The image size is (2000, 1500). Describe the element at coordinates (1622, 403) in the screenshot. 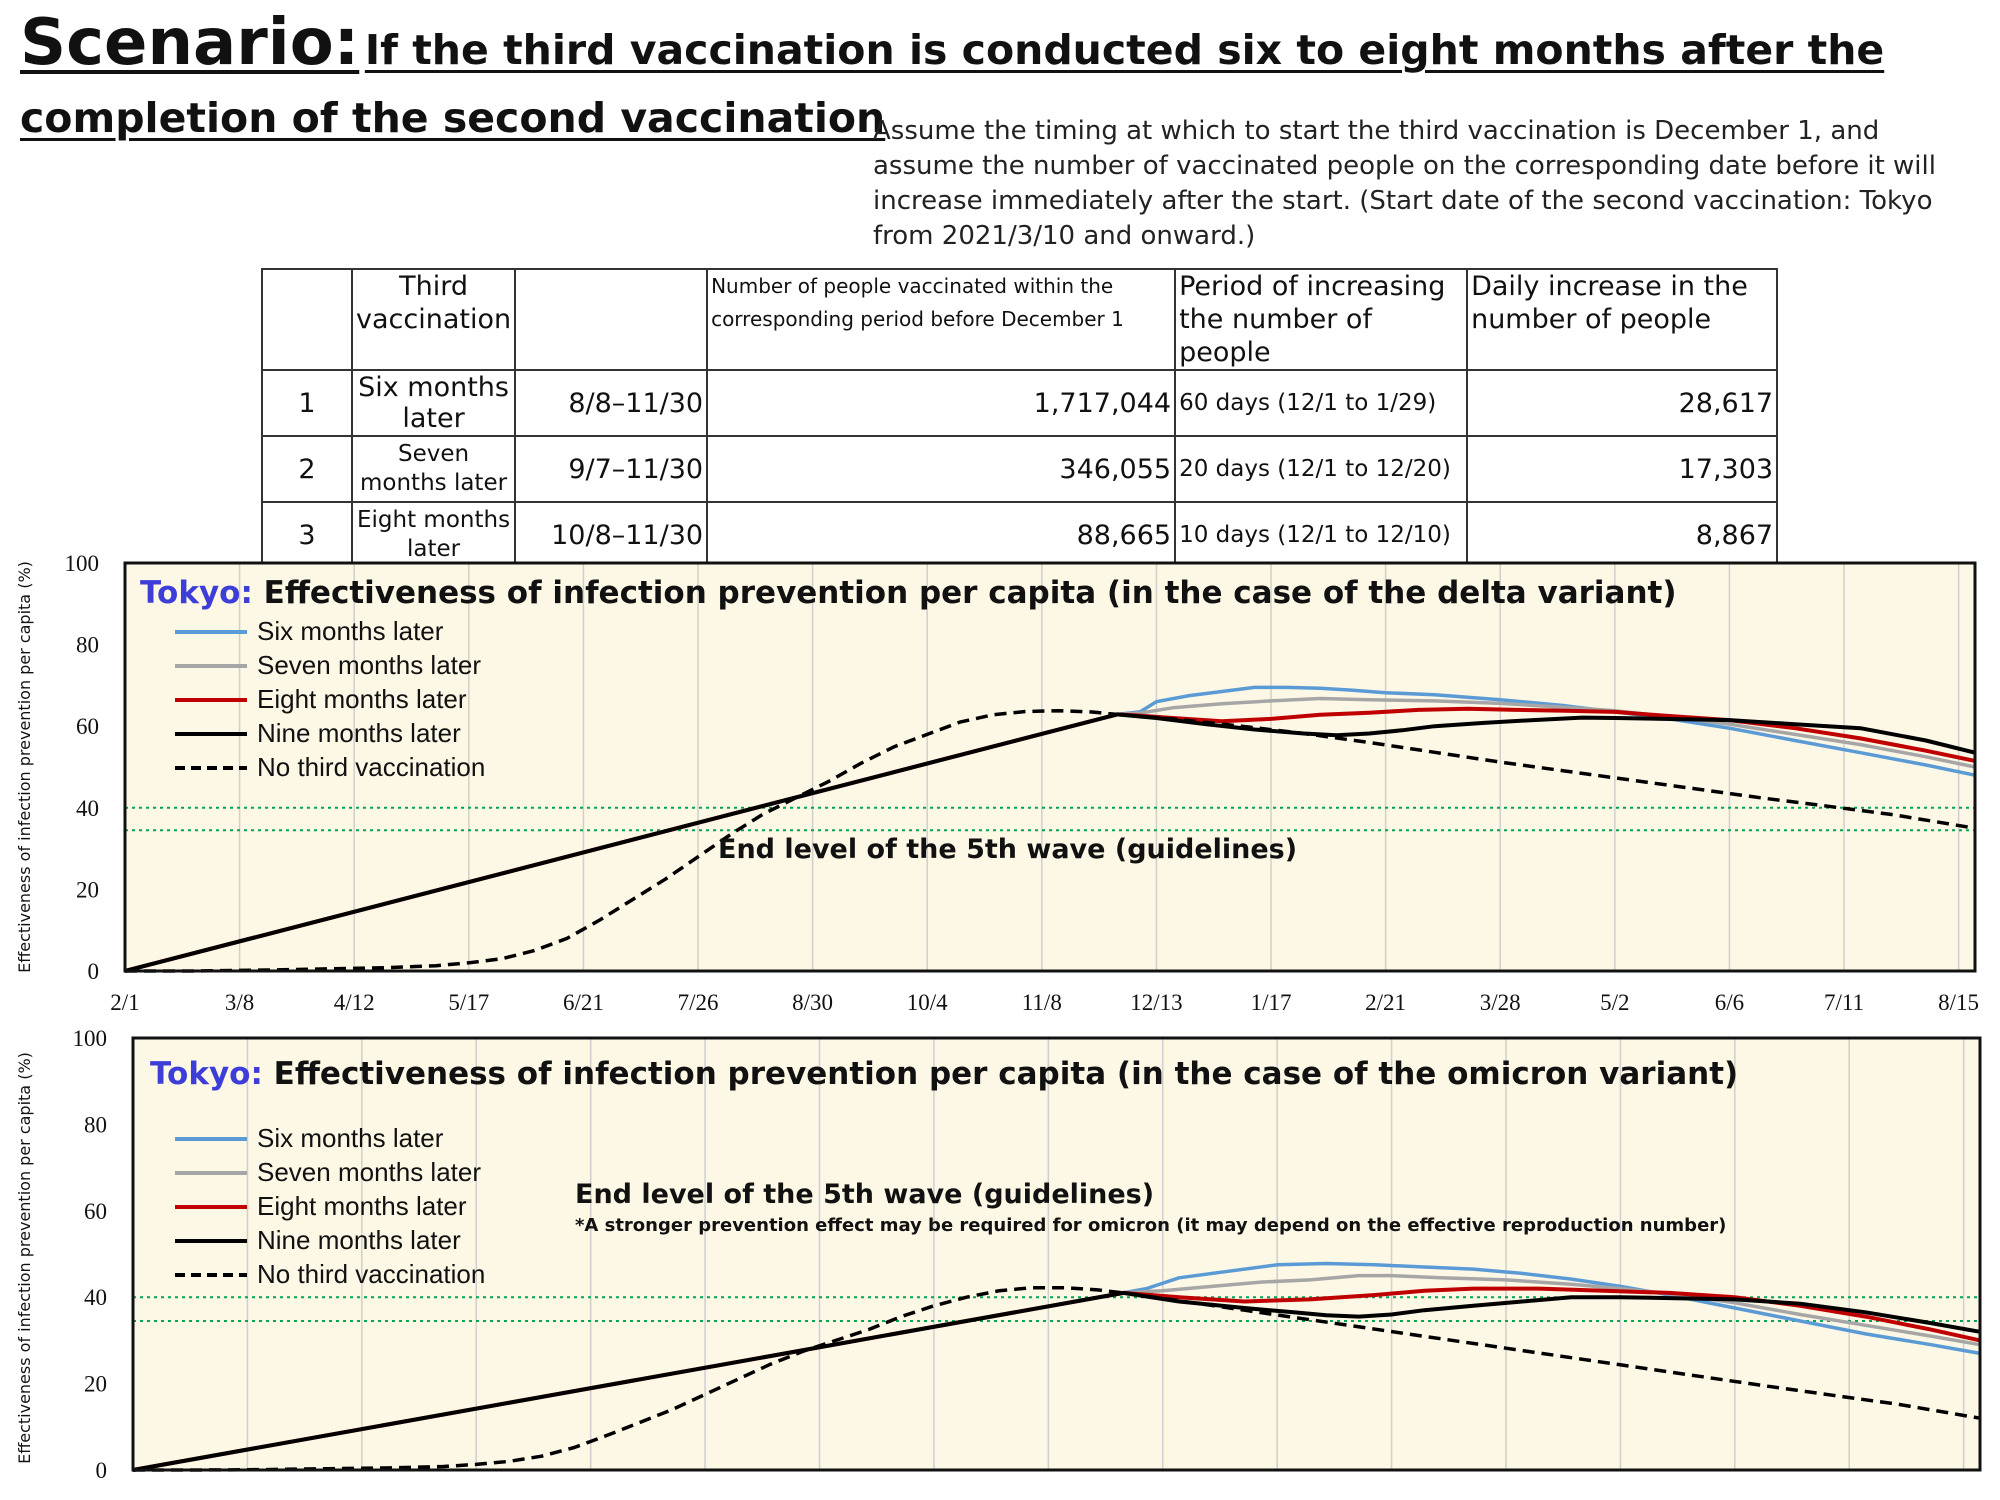

I see `table-cell: 28,617` at that location.